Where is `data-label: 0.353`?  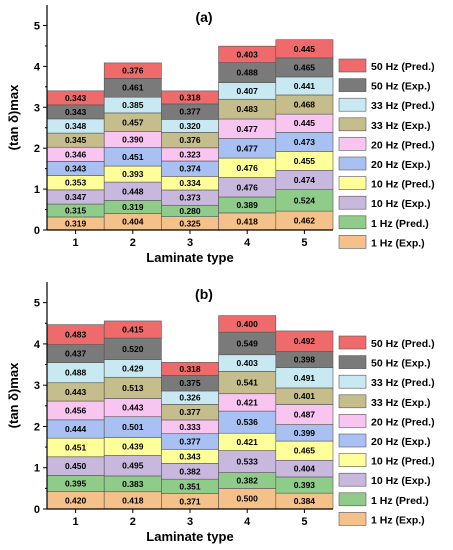
data-label: 0.353 is located at coordinates (76, 183).